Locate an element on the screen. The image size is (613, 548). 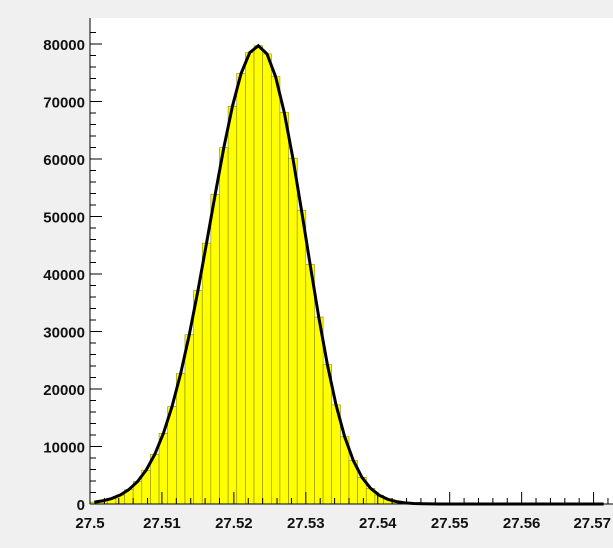
y-tick-label: 0 is located at coordinates (81, 505).